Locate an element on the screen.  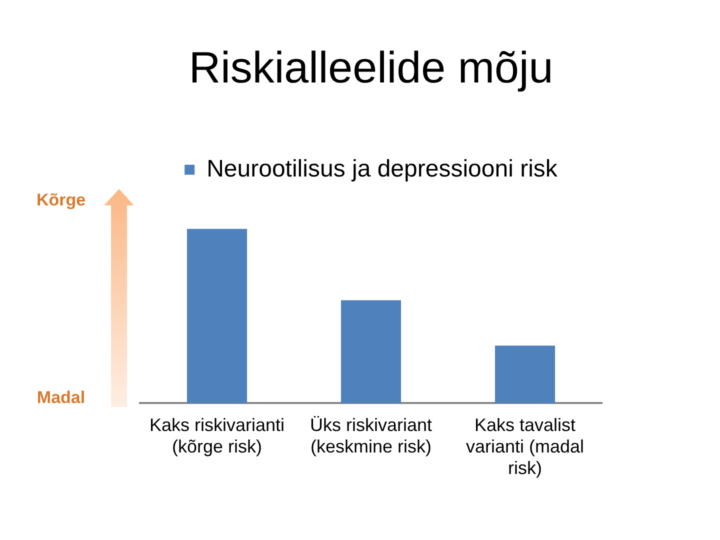
legend-label: Neurootilisus ja depressiooni risk is located at coordinates (382, 168).